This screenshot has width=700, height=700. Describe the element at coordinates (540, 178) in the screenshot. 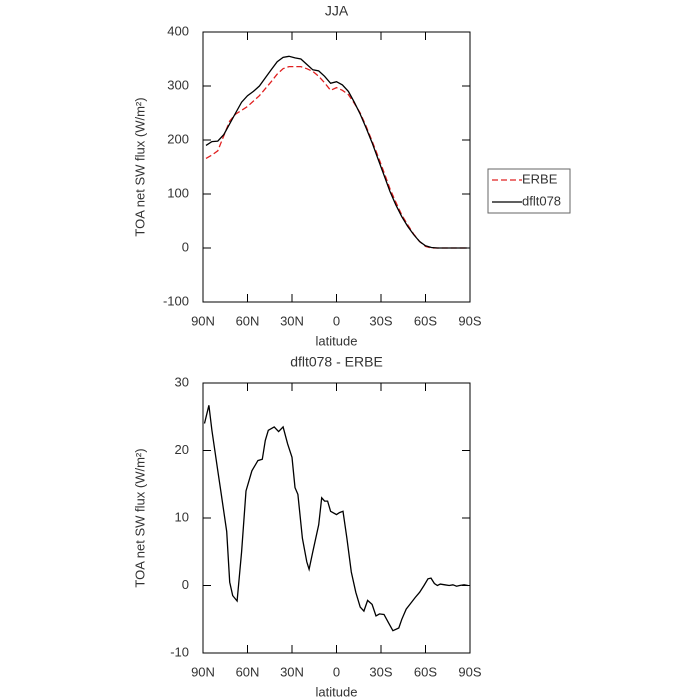

I see `legend-label: ERBE` at that location.